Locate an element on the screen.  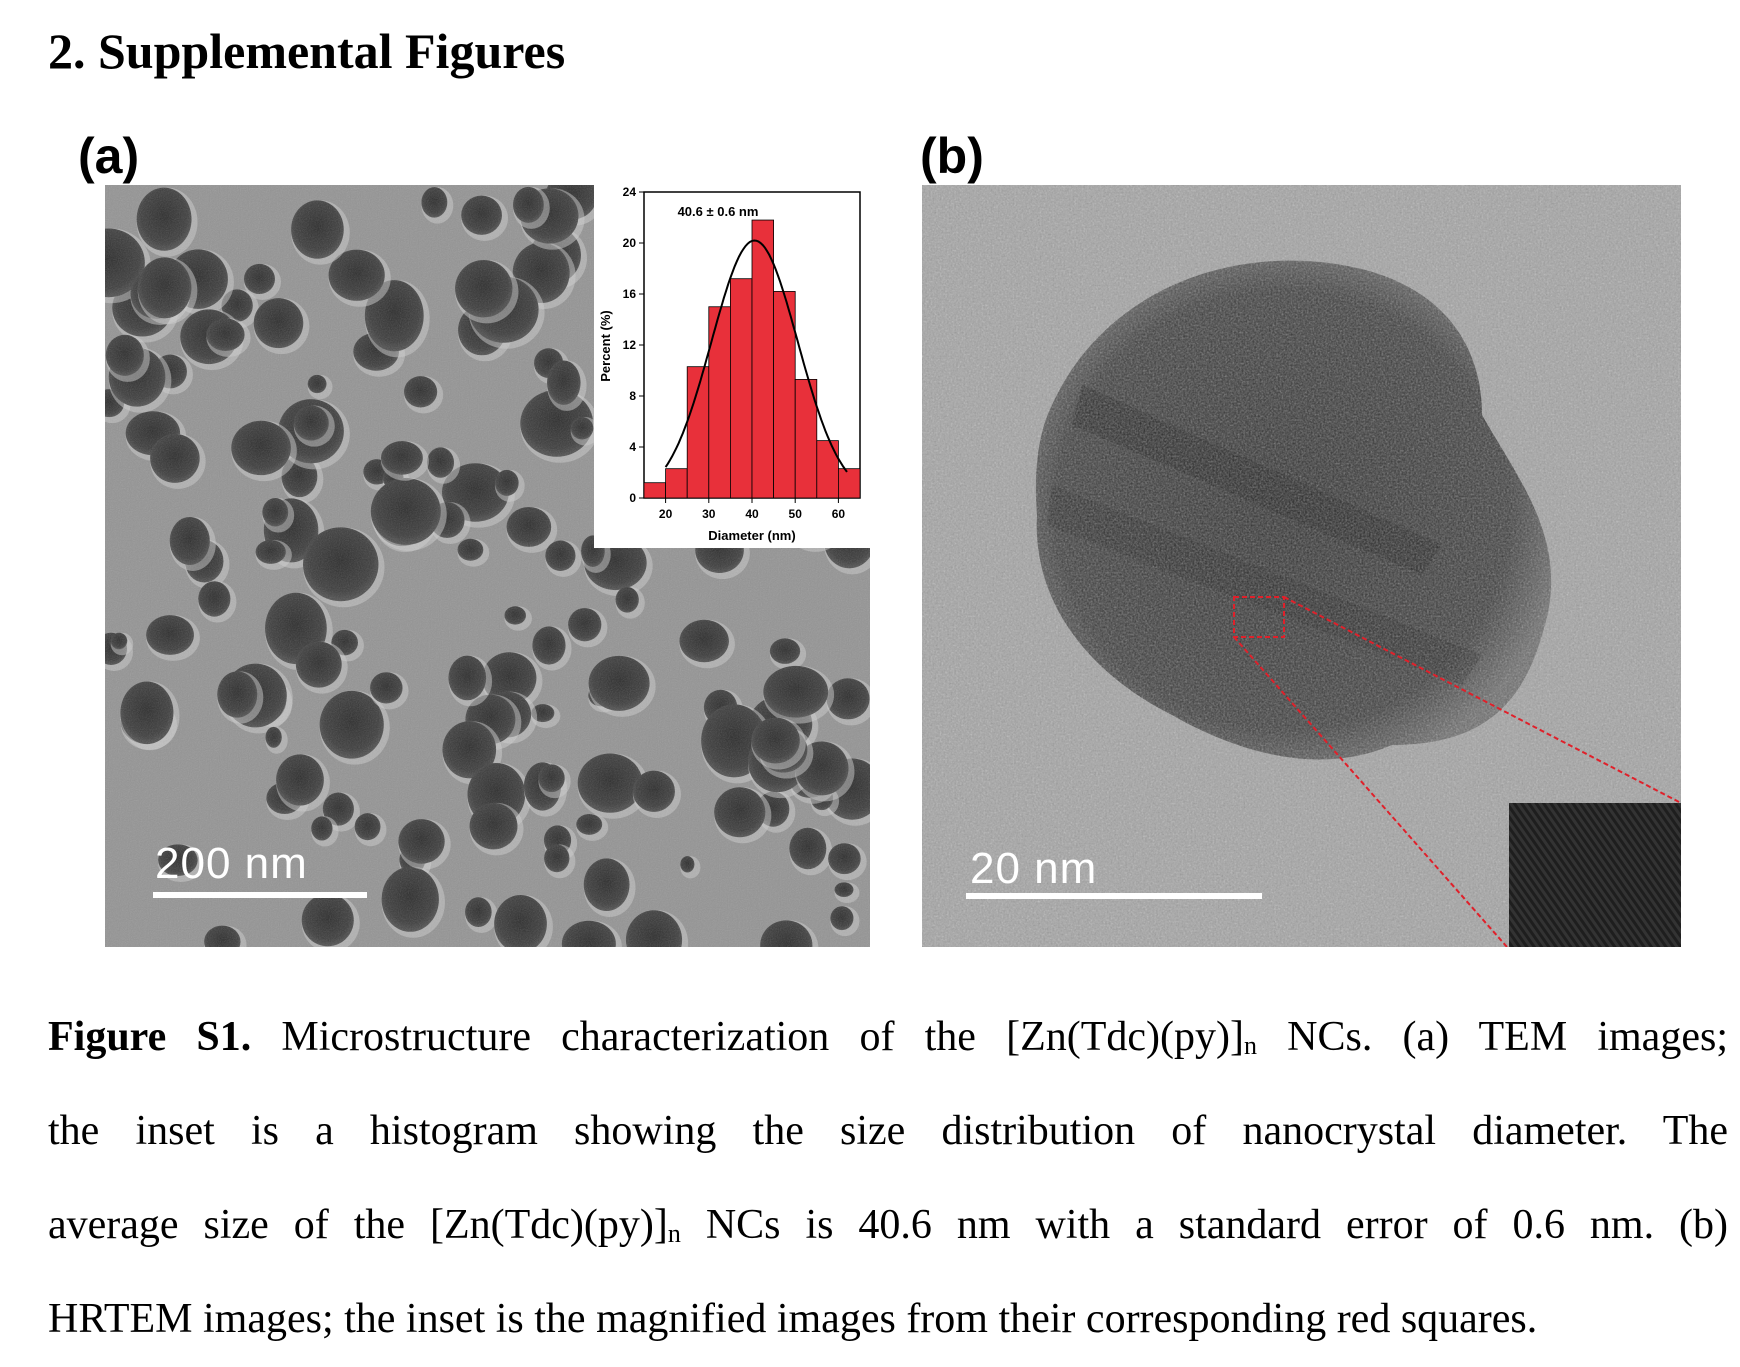
histogram-title: 40.6 ± 0.6 nm is located at coordinates (718, 211).